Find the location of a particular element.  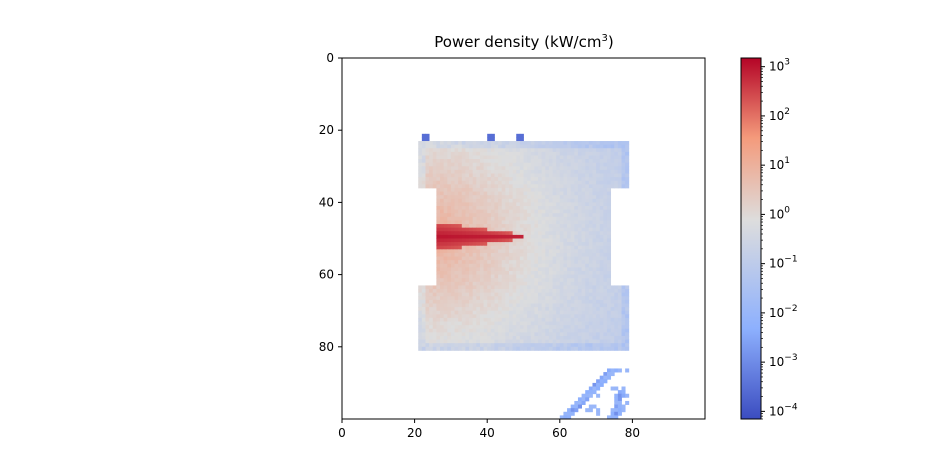

x-tick-label: 0 is located at coordinates (342, 433).